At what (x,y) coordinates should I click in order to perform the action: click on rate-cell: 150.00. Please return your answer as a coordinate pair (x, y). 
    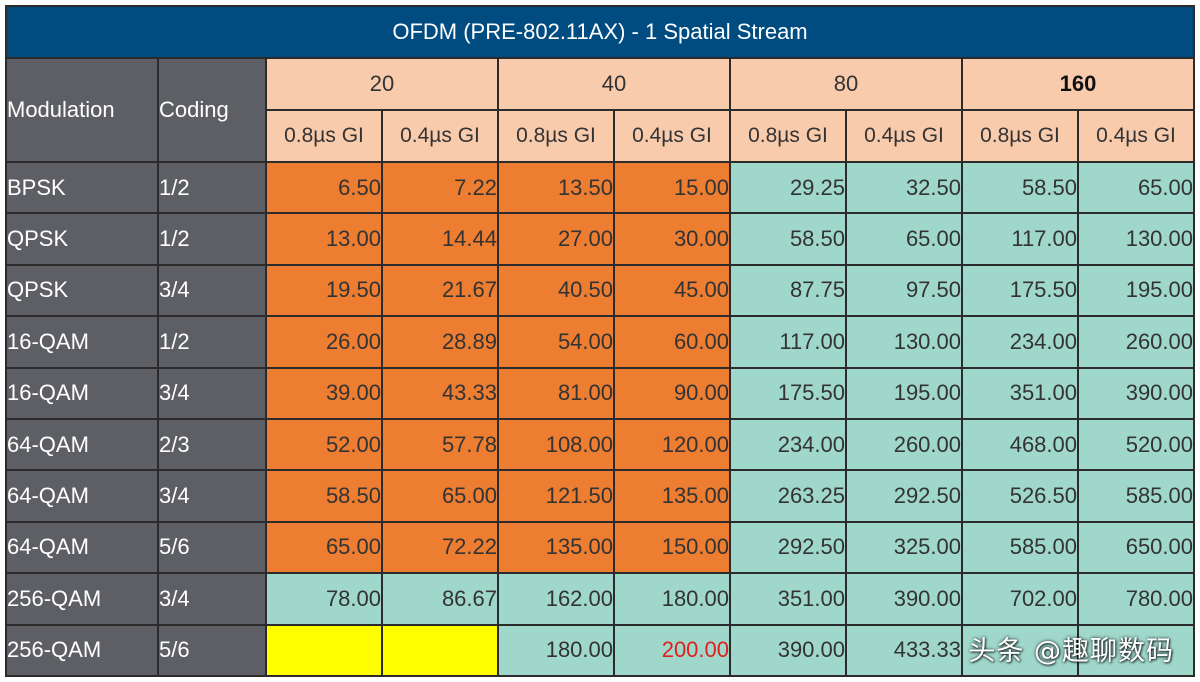
    Looking at the image, I should click on (672, 547).